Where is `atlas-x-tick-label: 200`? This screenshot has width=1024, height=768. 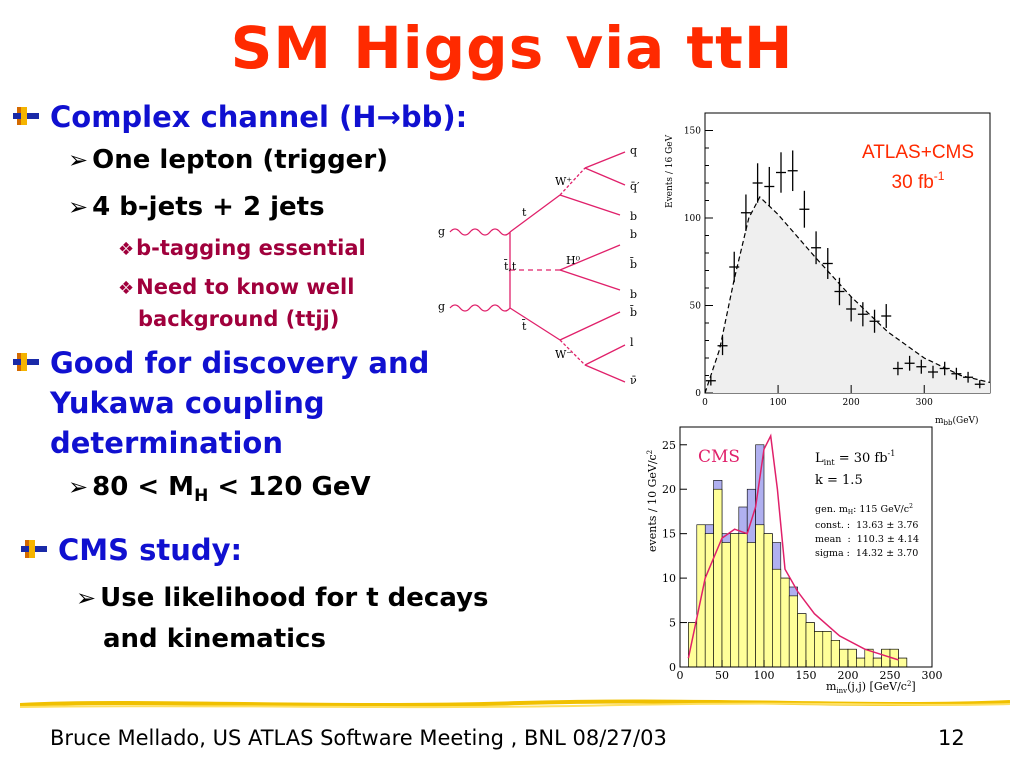
atlas-x-tick-label: 200 is located at coordinates (851, 403).